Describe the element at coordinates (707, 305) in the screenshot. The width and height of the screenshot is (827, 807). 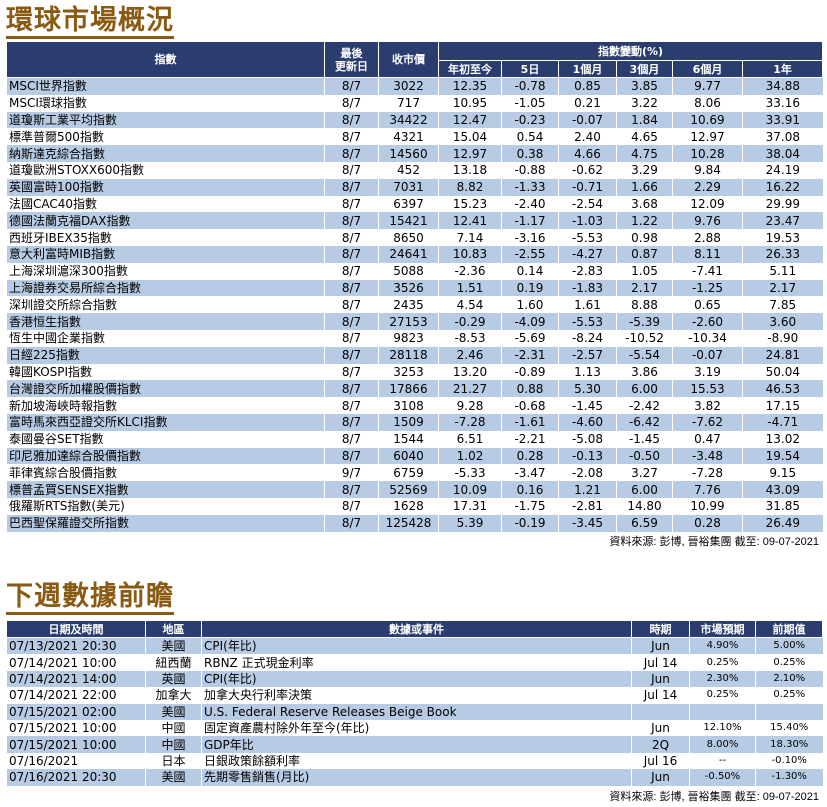
I see `change-6m: 0.65` at that location.